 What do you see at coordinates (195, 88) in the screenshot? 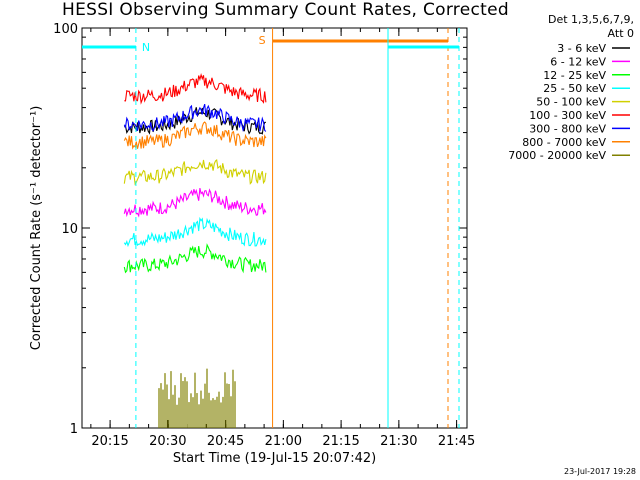
I see `series-100-300-kevline` at bounding box center [195, 88].